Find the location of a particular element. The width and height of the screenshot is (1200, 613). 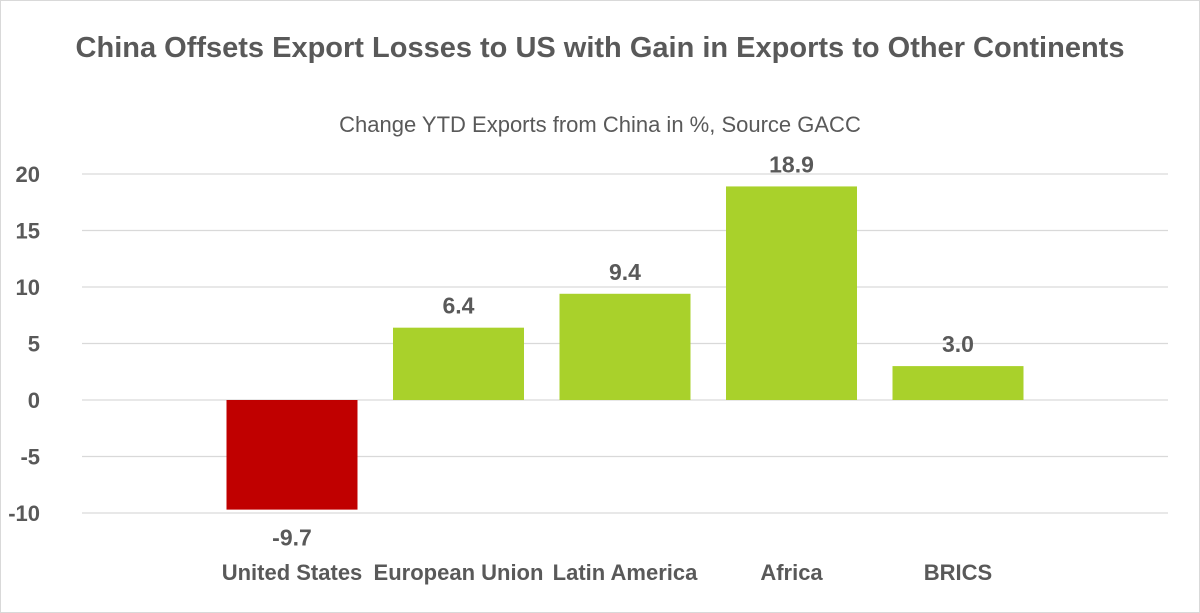

y-tick-label: 20 is located at coordinates (28, 174).